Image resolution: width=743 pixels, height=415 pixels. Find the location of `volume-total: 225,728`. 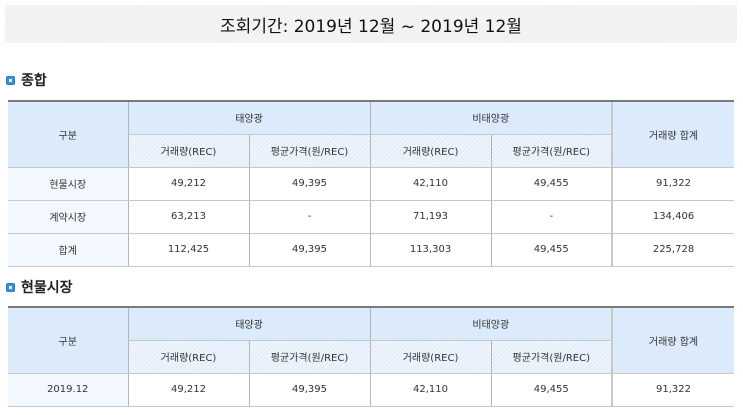

volume-total: 225,728 is located at coordinates (673, 250).